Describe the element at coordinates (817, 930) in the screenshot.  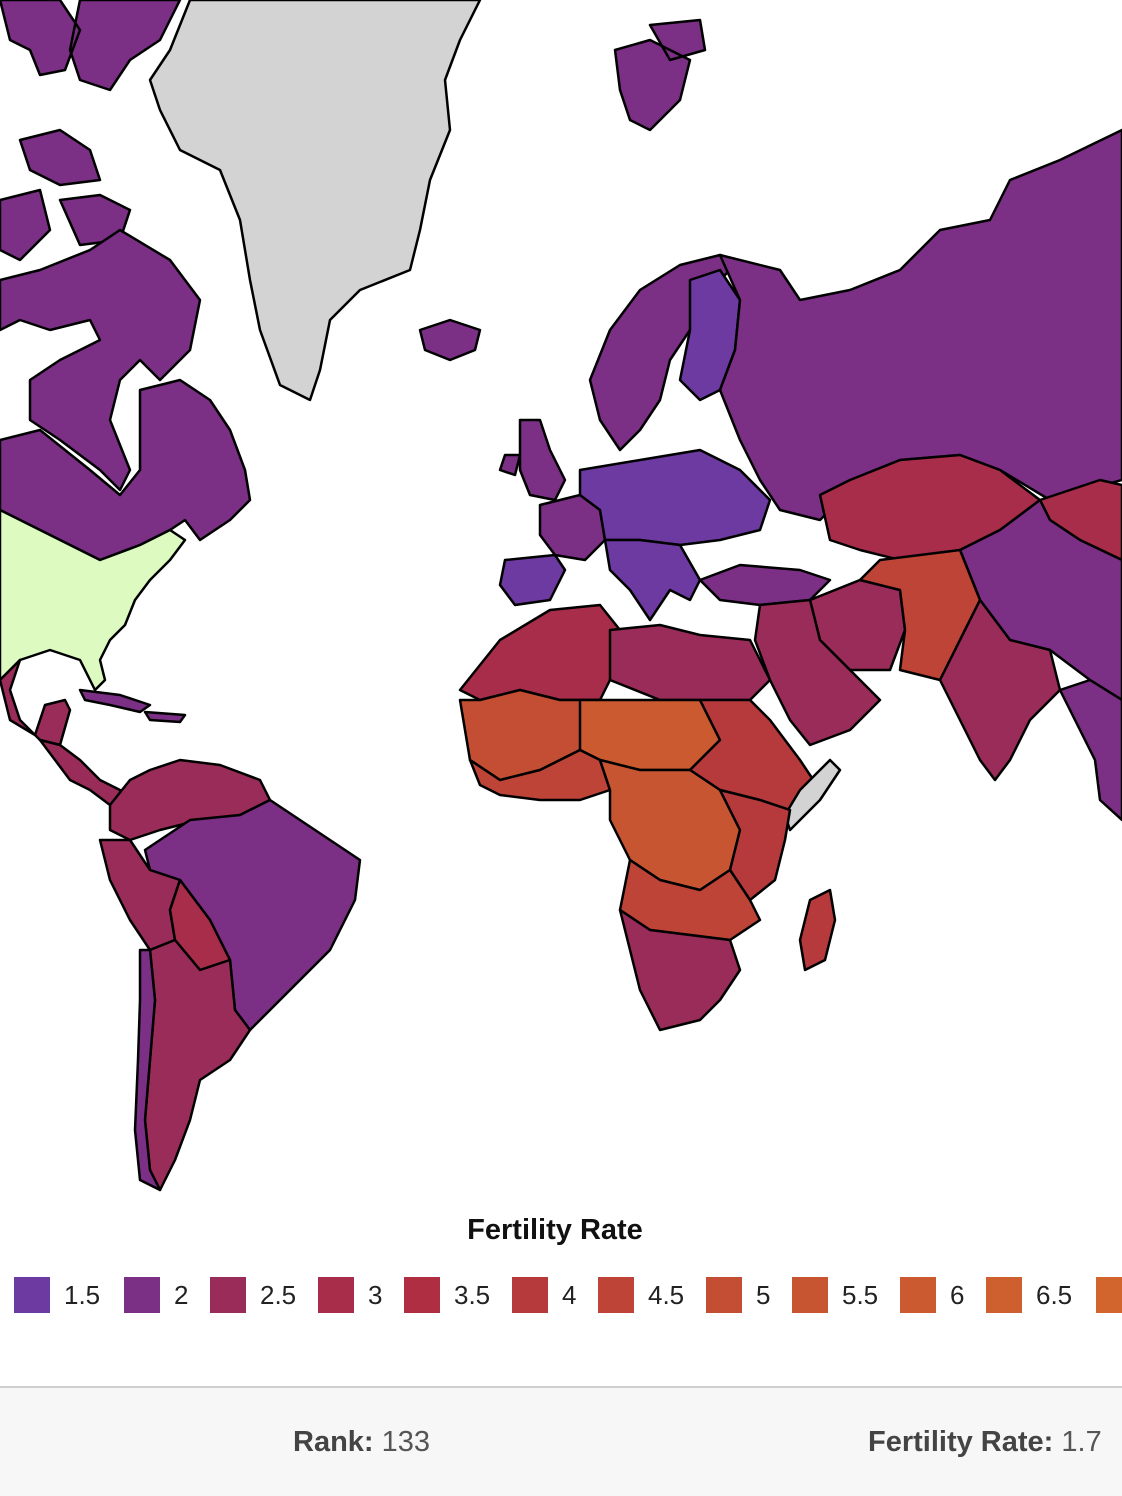
I see `country-madagascar` at that location.